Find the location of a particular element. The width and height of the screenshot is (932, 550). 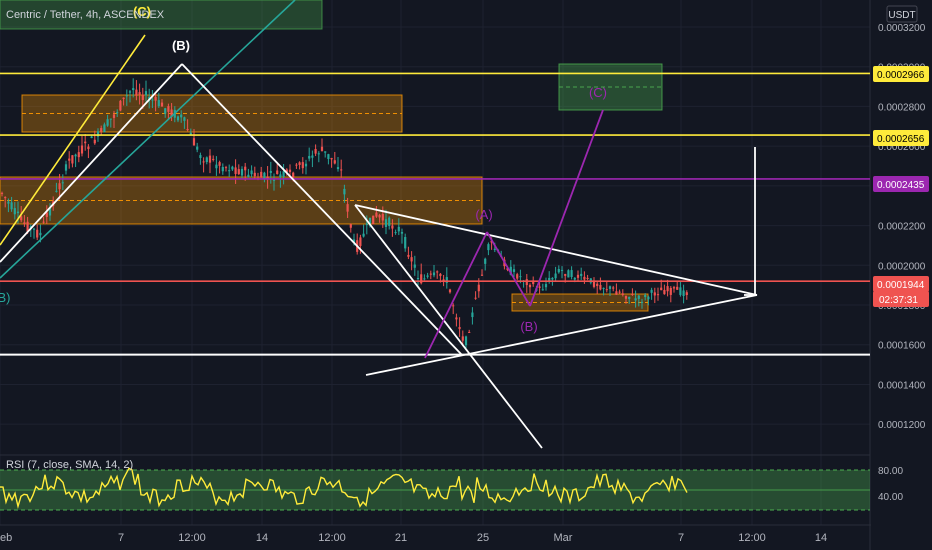

currency-label: USDT is located at coordinates (901, 15).